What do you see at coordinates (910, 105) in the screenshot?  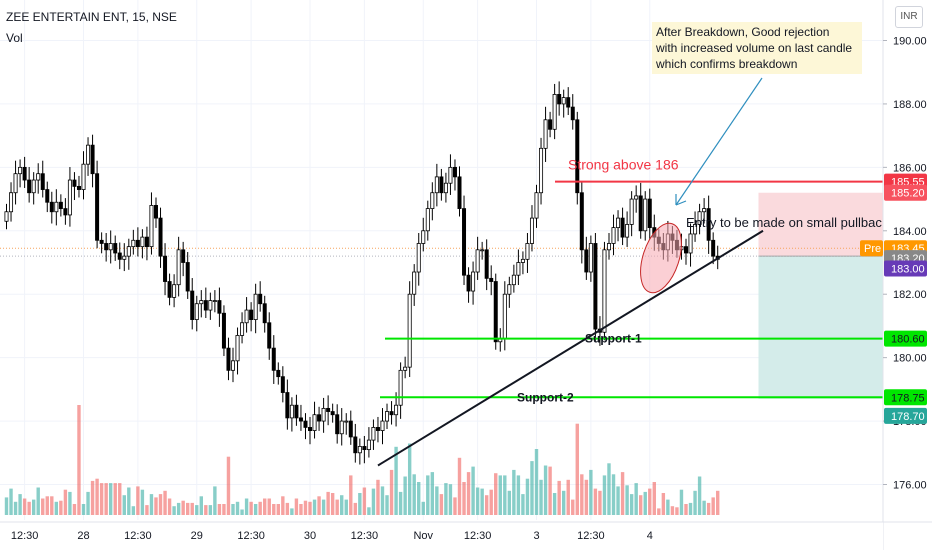 I see `price-tick-label: 188.00` at bounding box center [910, 105].